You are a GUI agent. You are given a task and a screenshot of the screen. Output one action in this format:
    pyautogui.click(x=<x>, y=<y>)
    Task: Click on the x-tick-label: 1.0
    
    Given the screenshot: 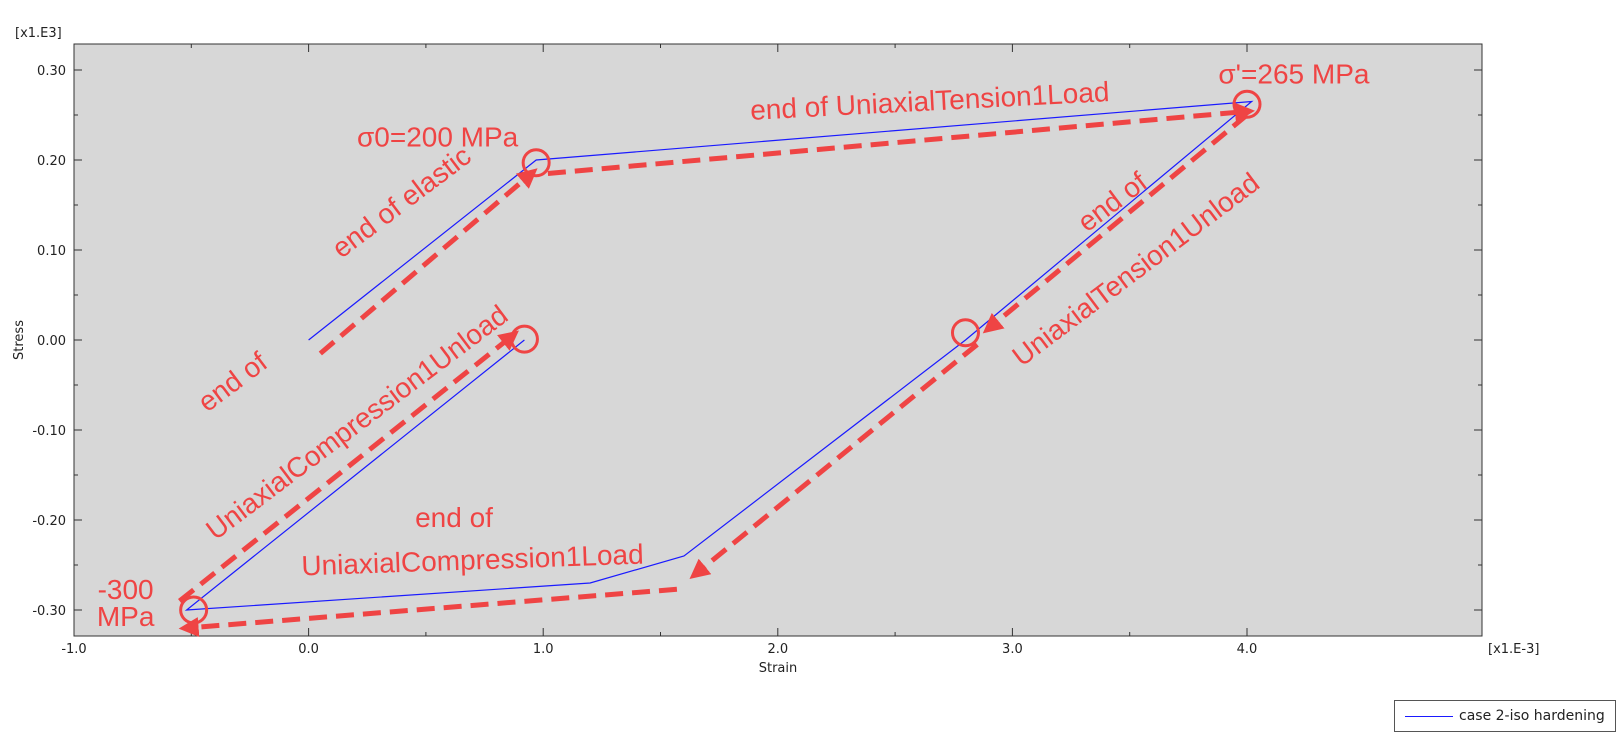 What is the action you would take?
    pyautogui.click(x=543, y=649)
    